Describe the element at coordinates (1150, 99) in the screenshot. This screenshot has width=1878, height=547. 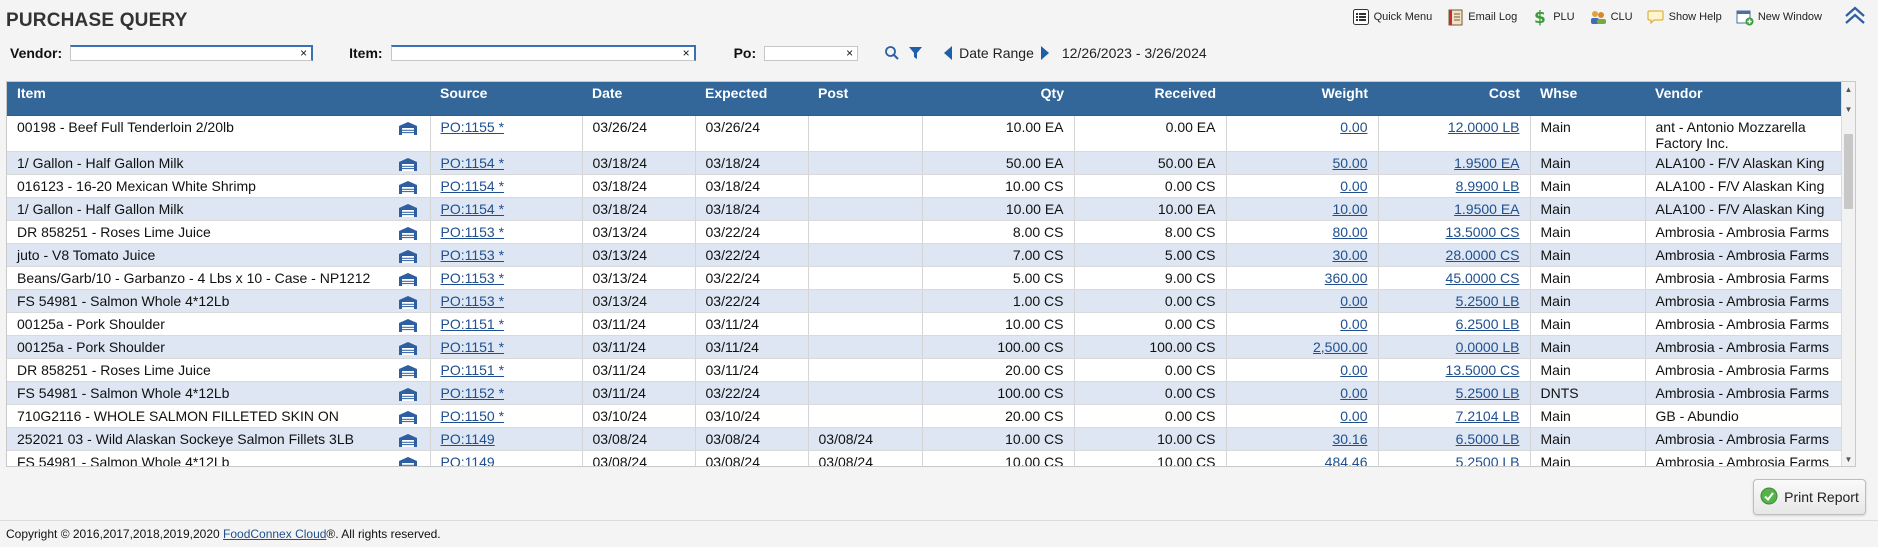
I see `col-header-received: Received` at that location.